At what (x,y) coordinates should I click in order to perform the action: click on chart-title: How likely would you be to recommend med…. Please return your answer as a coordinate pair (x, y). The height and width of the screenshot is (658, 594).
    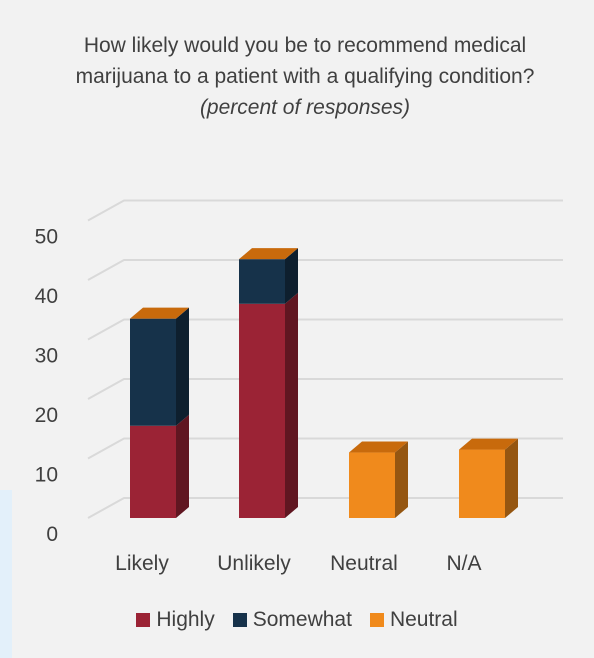
    Looking at the image, I should click on (305, 61).